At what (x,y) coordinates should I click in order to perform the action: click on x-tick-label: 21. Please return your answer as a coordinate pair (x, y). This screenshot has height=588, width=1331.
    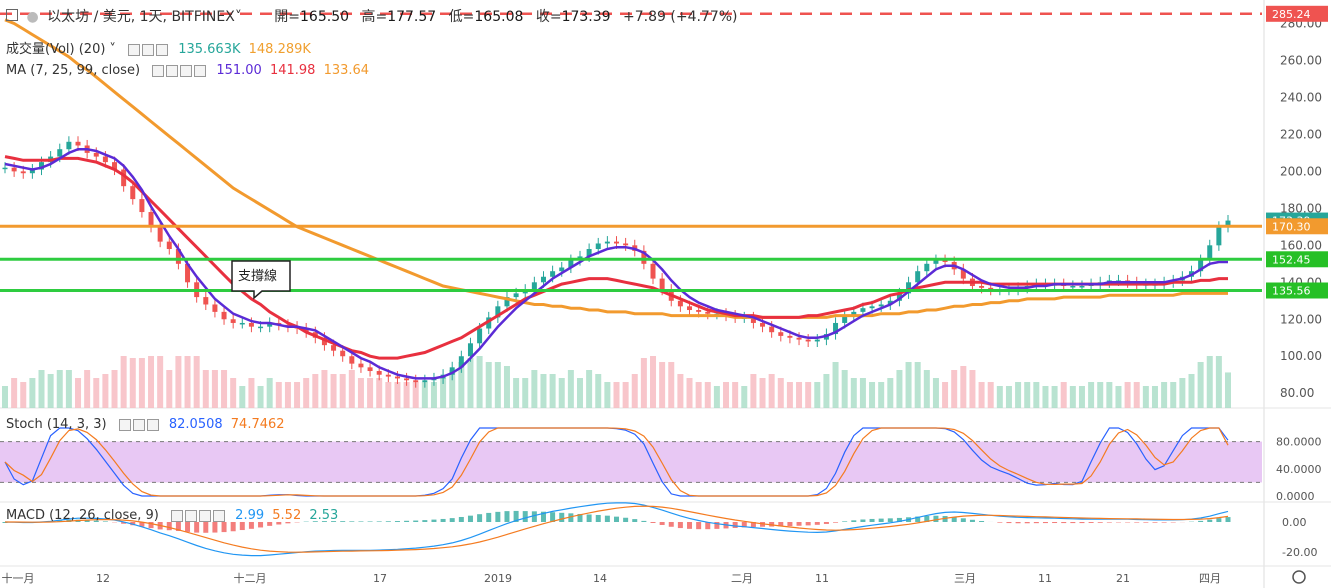
    Looking at the image, I should click on (1123, 578).